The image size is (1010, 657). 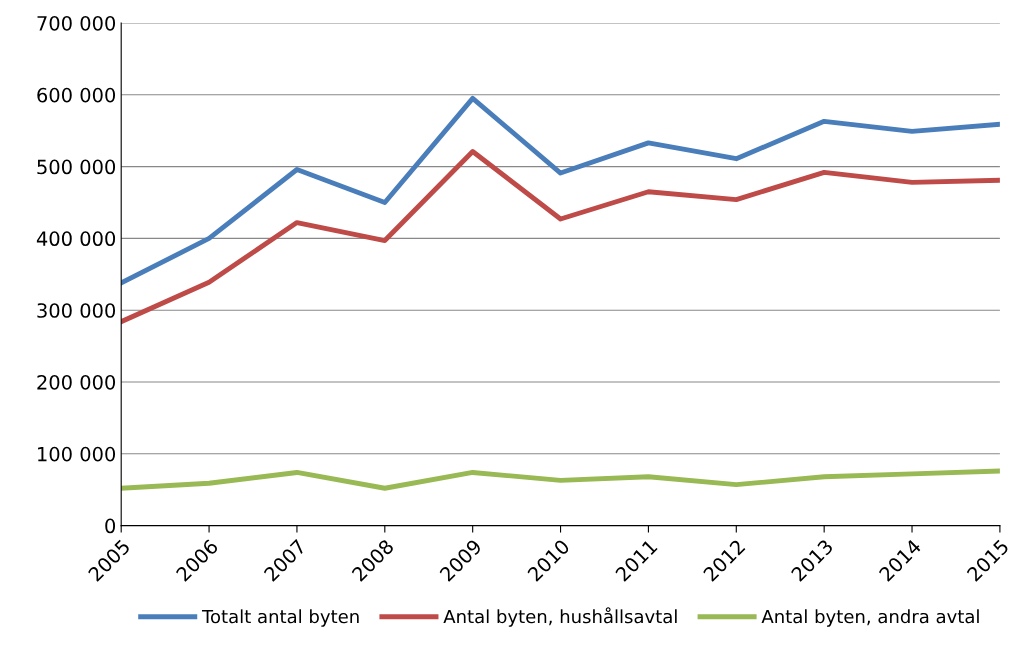 What do you see at coordinates (76, 382) in the screenshot?
I see `y-tick-label: 200 000` at bounding box center [76, 382].